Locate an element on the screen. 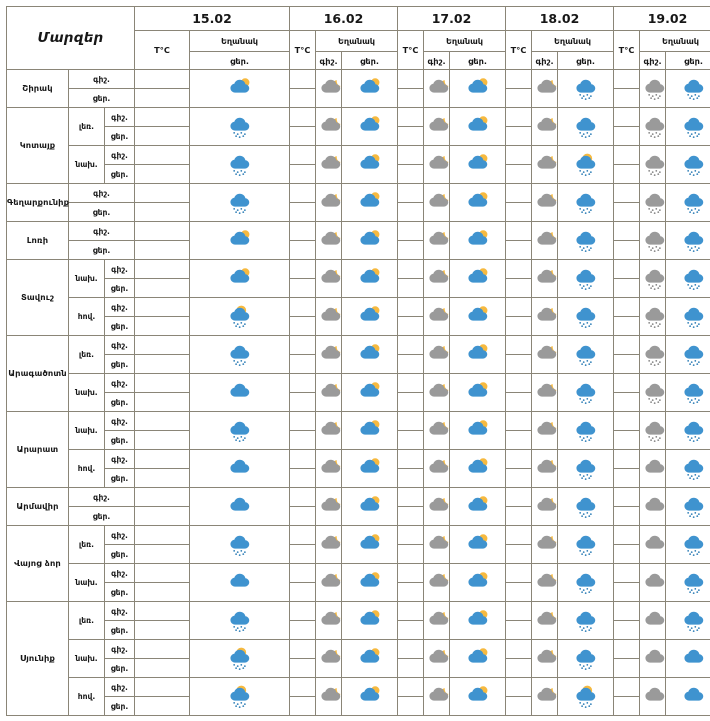 The image size is (710, 721). weather-icon-blue-cloud is located at coordinates (240, 507).